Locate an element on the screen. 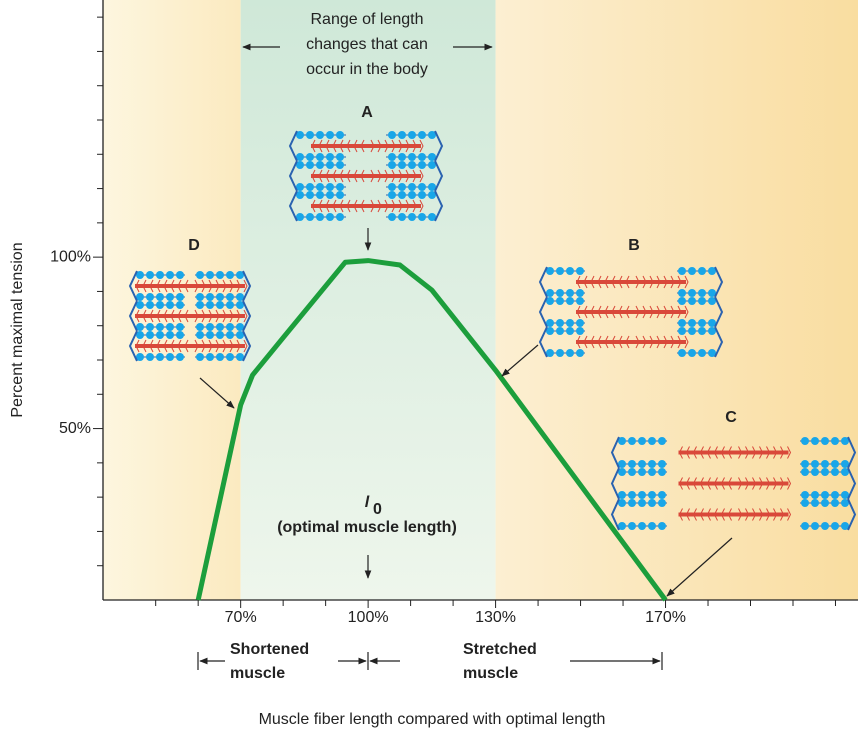 The image size is (858, 734). shortened-label: Shortened is located at coordinates (269, 649).